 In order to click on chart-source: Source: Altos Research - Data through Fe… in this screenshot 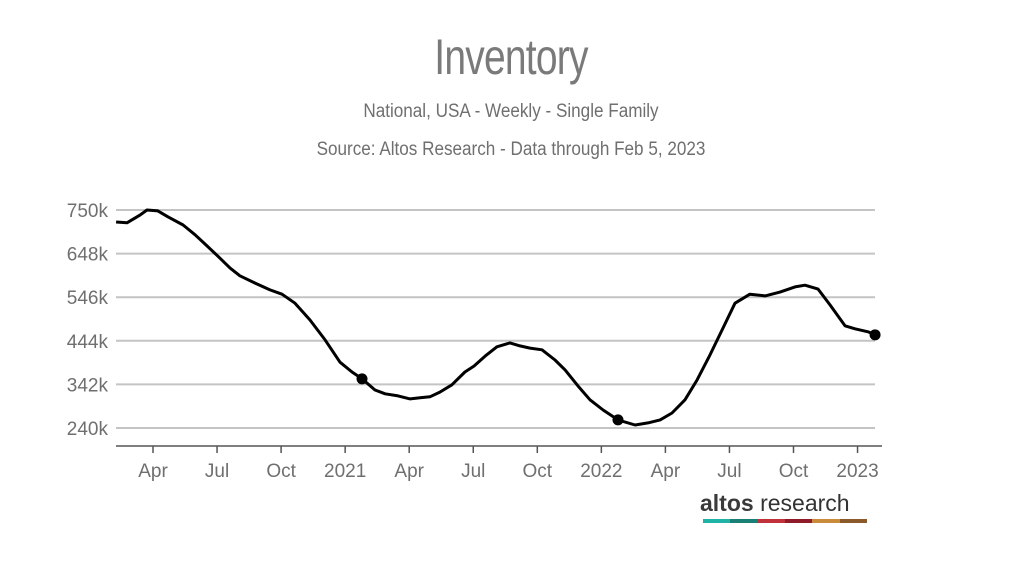, I will do `click(511, 149)`.